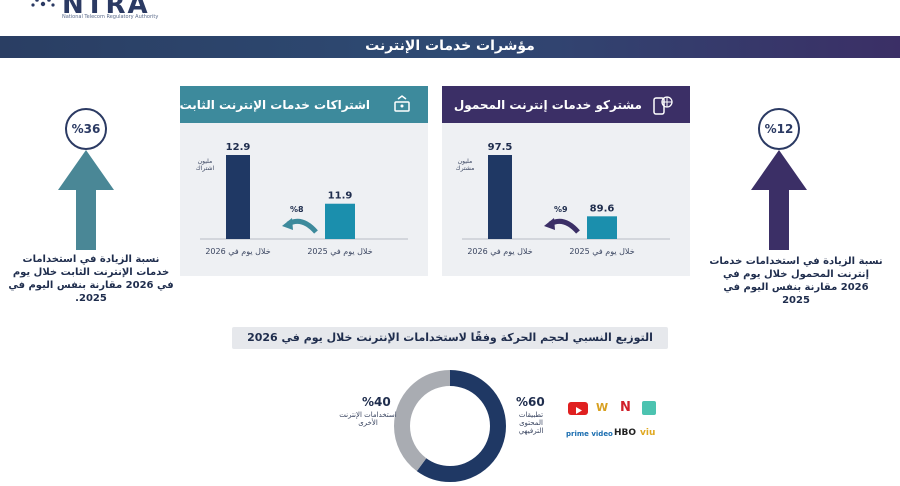  Describe the element at coordinates (500, 147) in the screenshot. I see `mobile-value-label-1: 97.5` at that location.